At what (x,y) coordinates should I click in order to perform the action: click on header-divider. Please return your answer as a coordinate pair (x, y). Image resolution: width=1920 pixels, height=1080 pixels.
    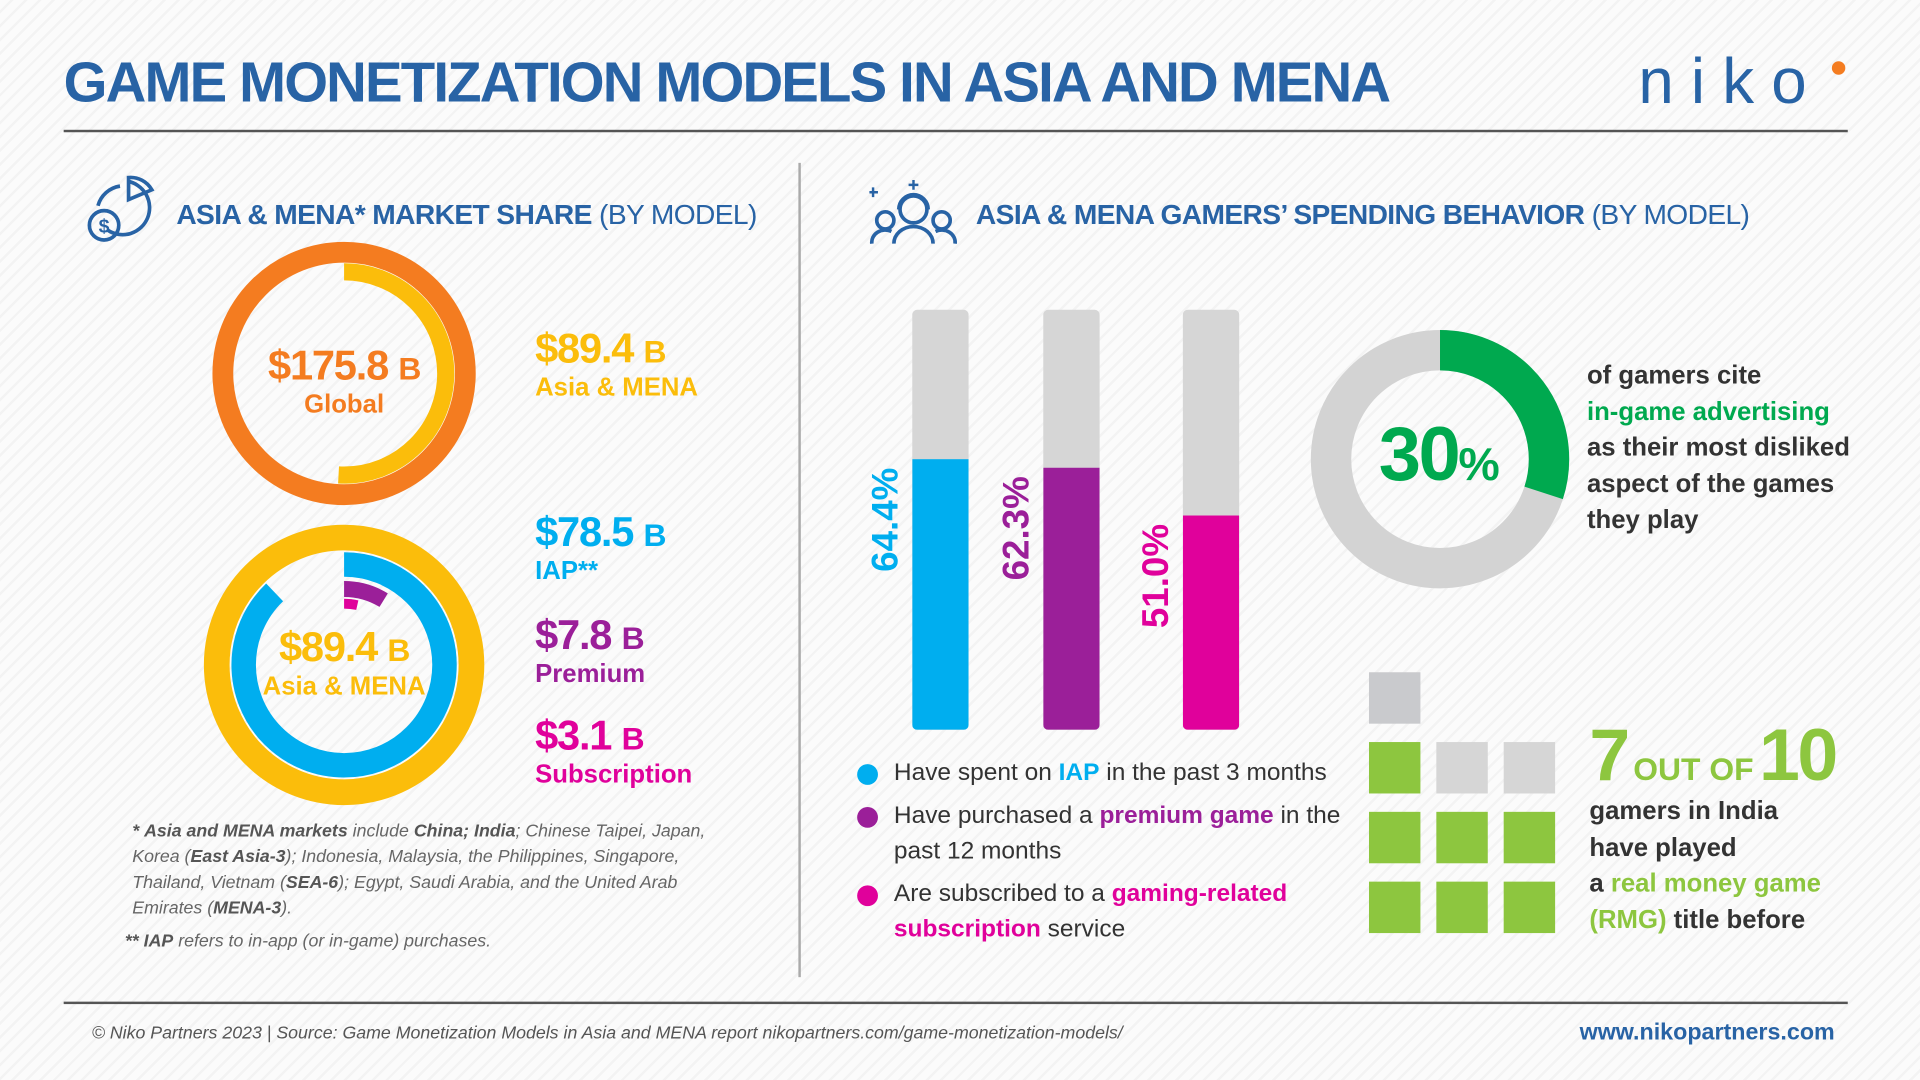
    Looking at the image, I should click on (955, 131).